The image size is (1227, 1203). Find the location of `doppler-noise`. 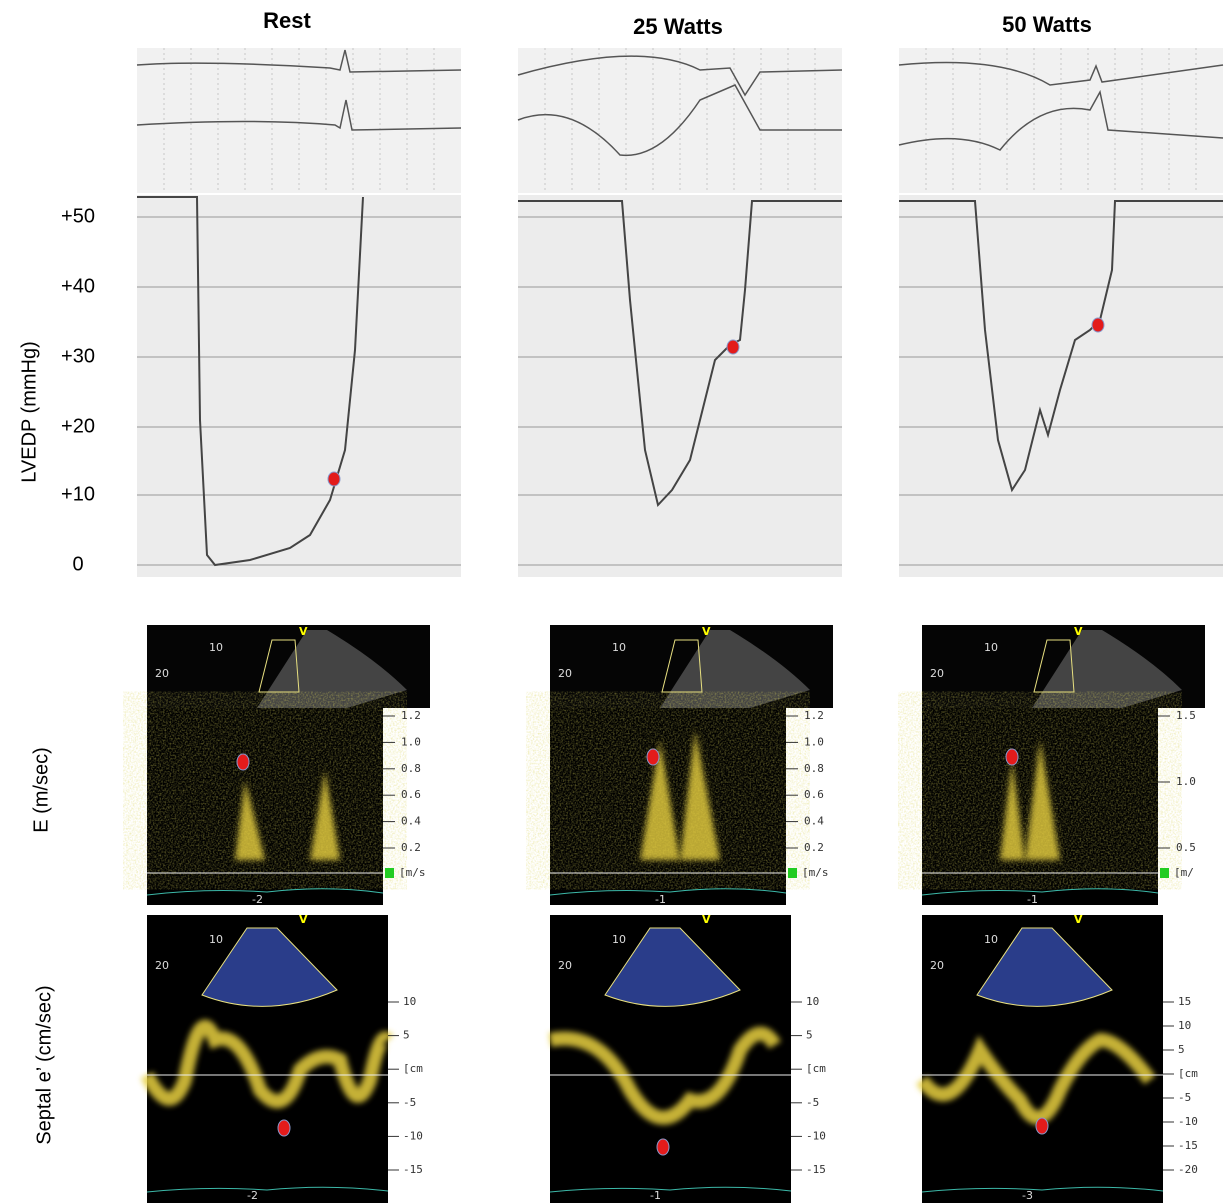

doppler-noise is located at coordinates (265, 790).